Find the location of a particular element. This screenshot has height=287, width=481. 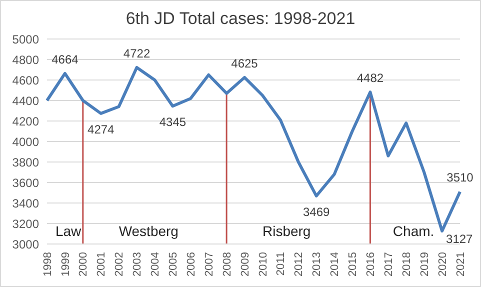

data-label: 4664 is located at coordinates (65, 59).